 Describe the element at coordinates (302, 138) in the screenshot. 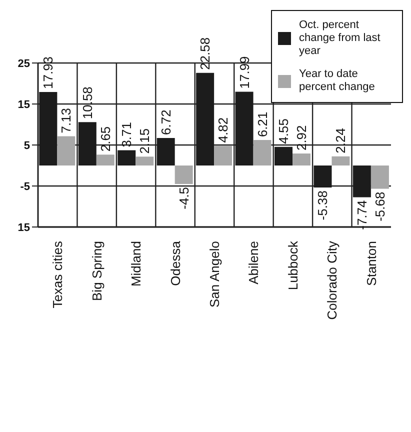

I see `data-label: 2.92` at that location.